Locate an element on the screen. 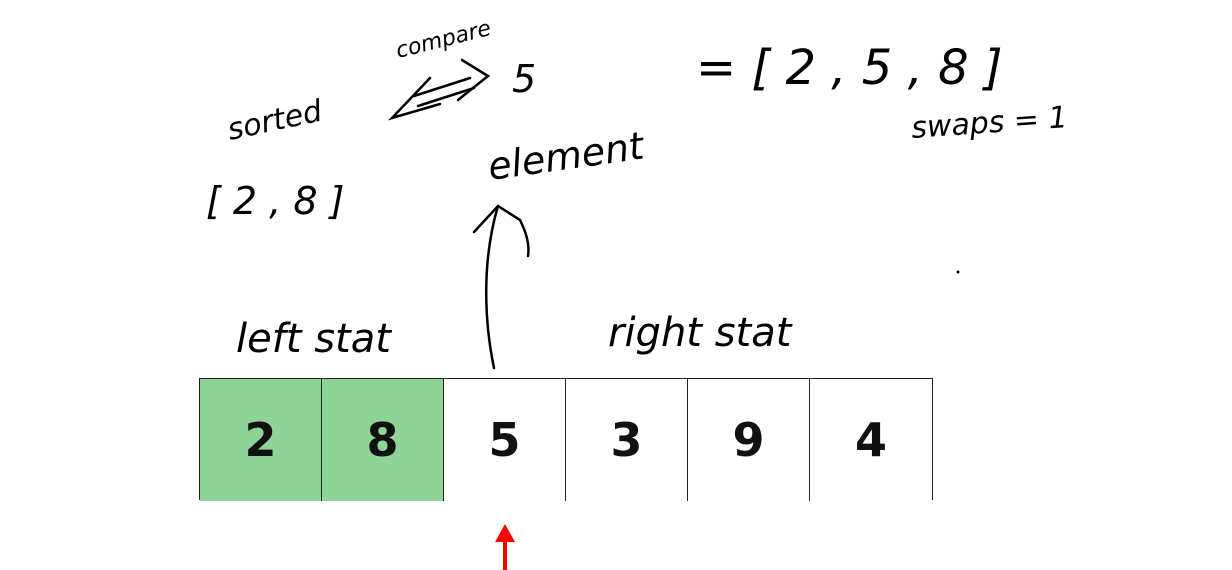 Image resolution: width=1232 pixels, height=570 pixels. array-cell: 8 is located at coordinates (383, 440).